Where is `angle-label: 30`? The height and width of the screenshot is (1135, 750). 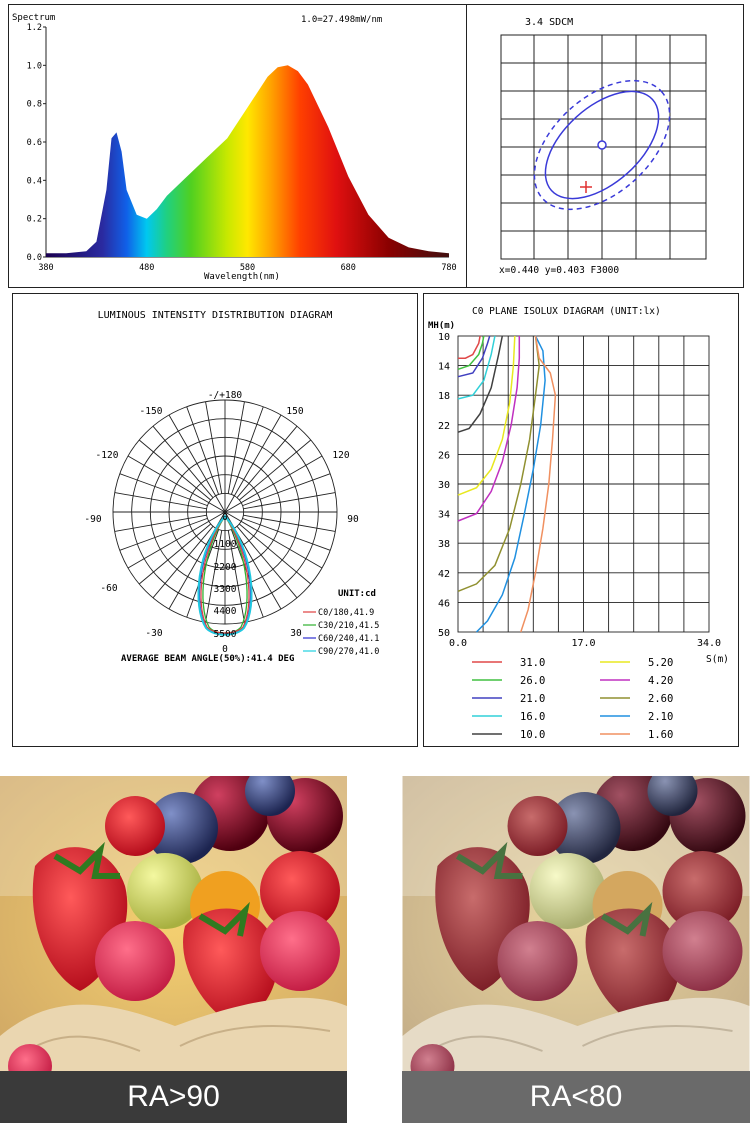 angle-label: 30 is located at coordinates (296, 633).